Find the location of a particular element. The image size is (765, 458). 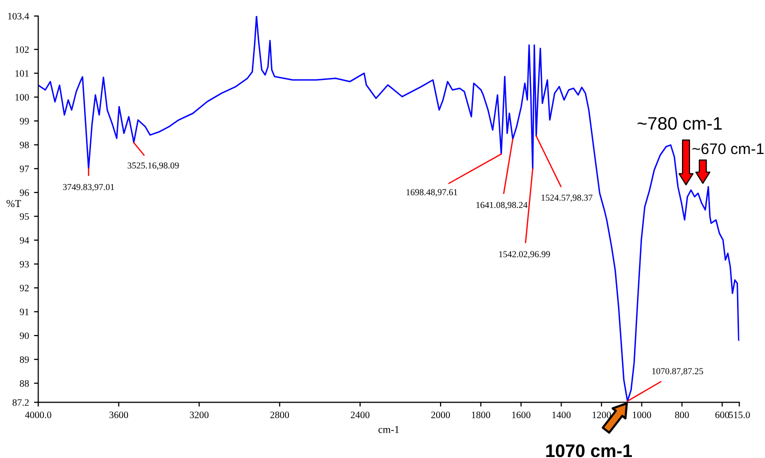

annotation: 1070.87,87.25 is located at coordinates (678, 372).